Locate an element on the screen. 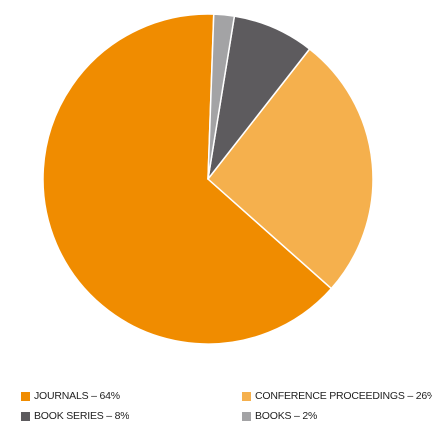 The width and height of the screenshot is (432, 432). pie-slice-books is located at coordinates (221, 96).